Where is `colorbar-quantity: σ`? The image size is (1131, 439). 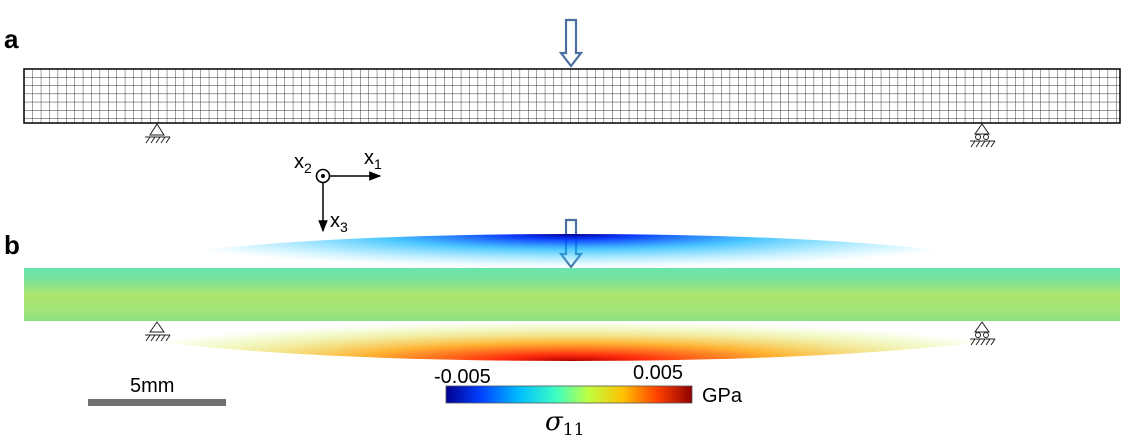 colorbar-quantity: σ is located at coordinates (554, 422).